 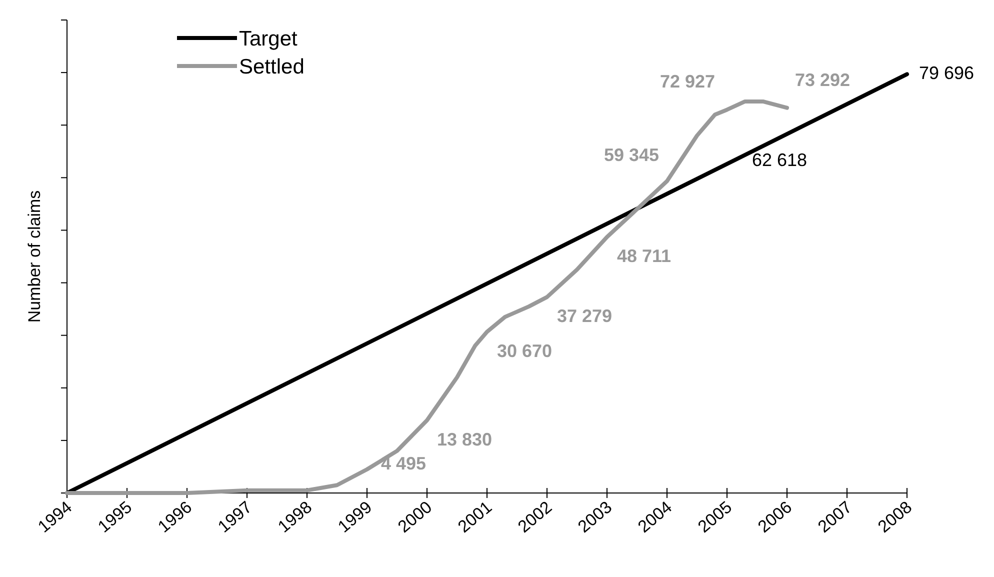 What do you see at coordinates (34, 256) in the screenshot?
I see `y-axis-title: Number of claims` at bounding box center [34, 256].